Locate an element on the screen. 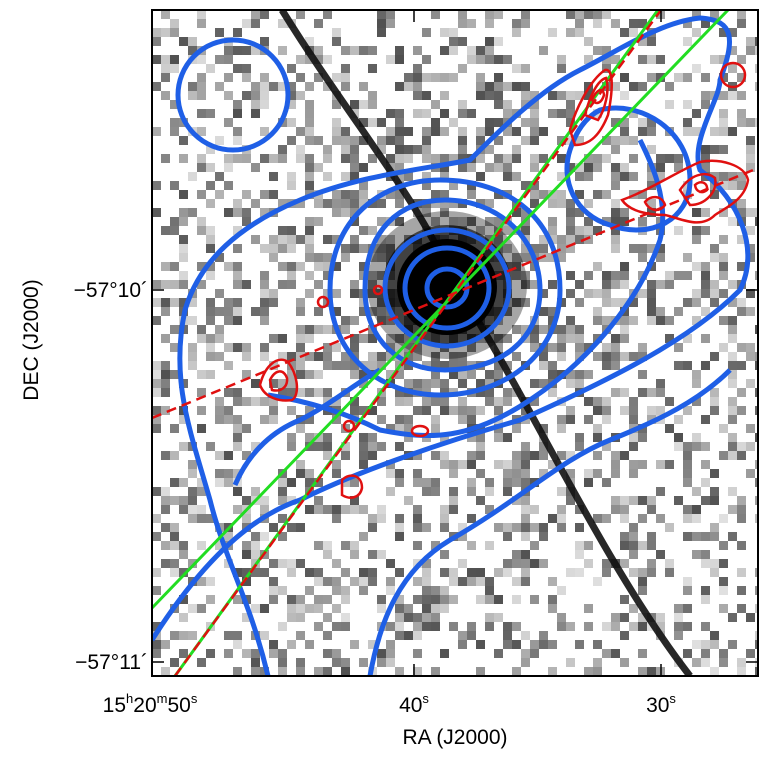 The width and height of the screenshot is (771, 771). red-contour-south is located at coordinates (352, 486).